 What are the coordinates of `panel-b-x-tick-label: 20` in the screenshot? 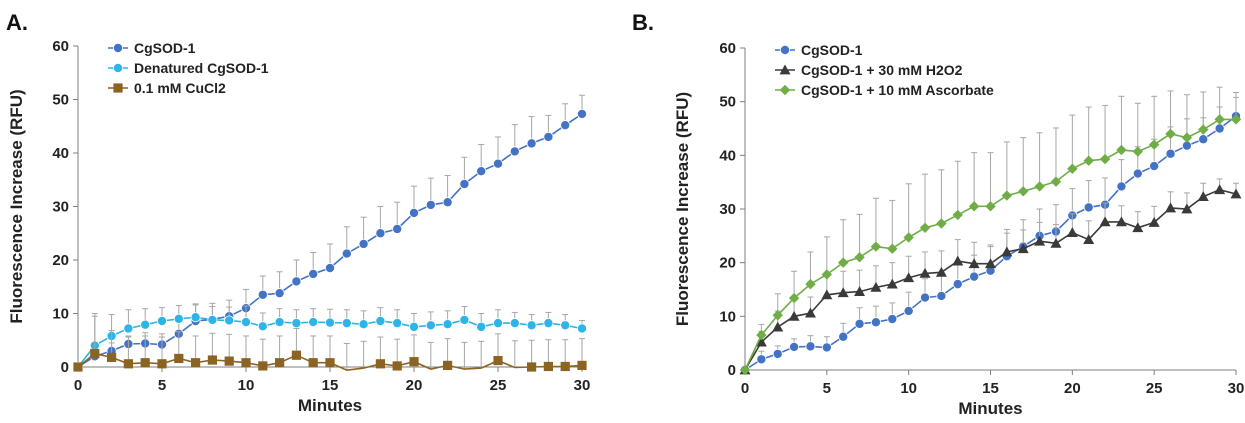 It's located at (1072, 388).